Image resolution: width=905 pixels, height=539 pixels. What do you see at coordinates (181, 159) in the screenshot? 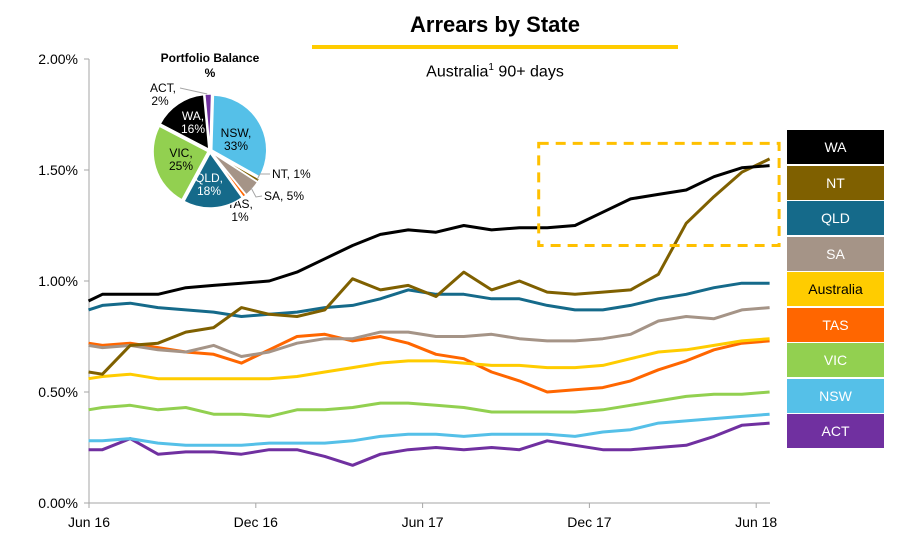
I see `pie-label-vic: VIC, 25%` at bounding box center [181, 159].